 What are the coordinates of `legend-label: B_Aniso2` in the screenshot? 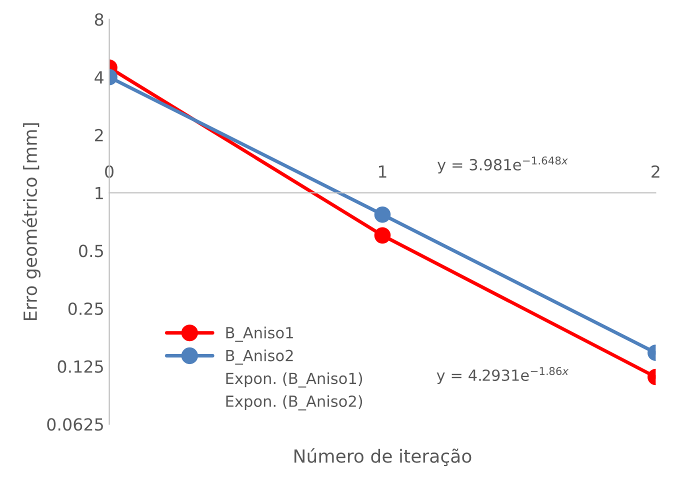 It's located at (259, 357).